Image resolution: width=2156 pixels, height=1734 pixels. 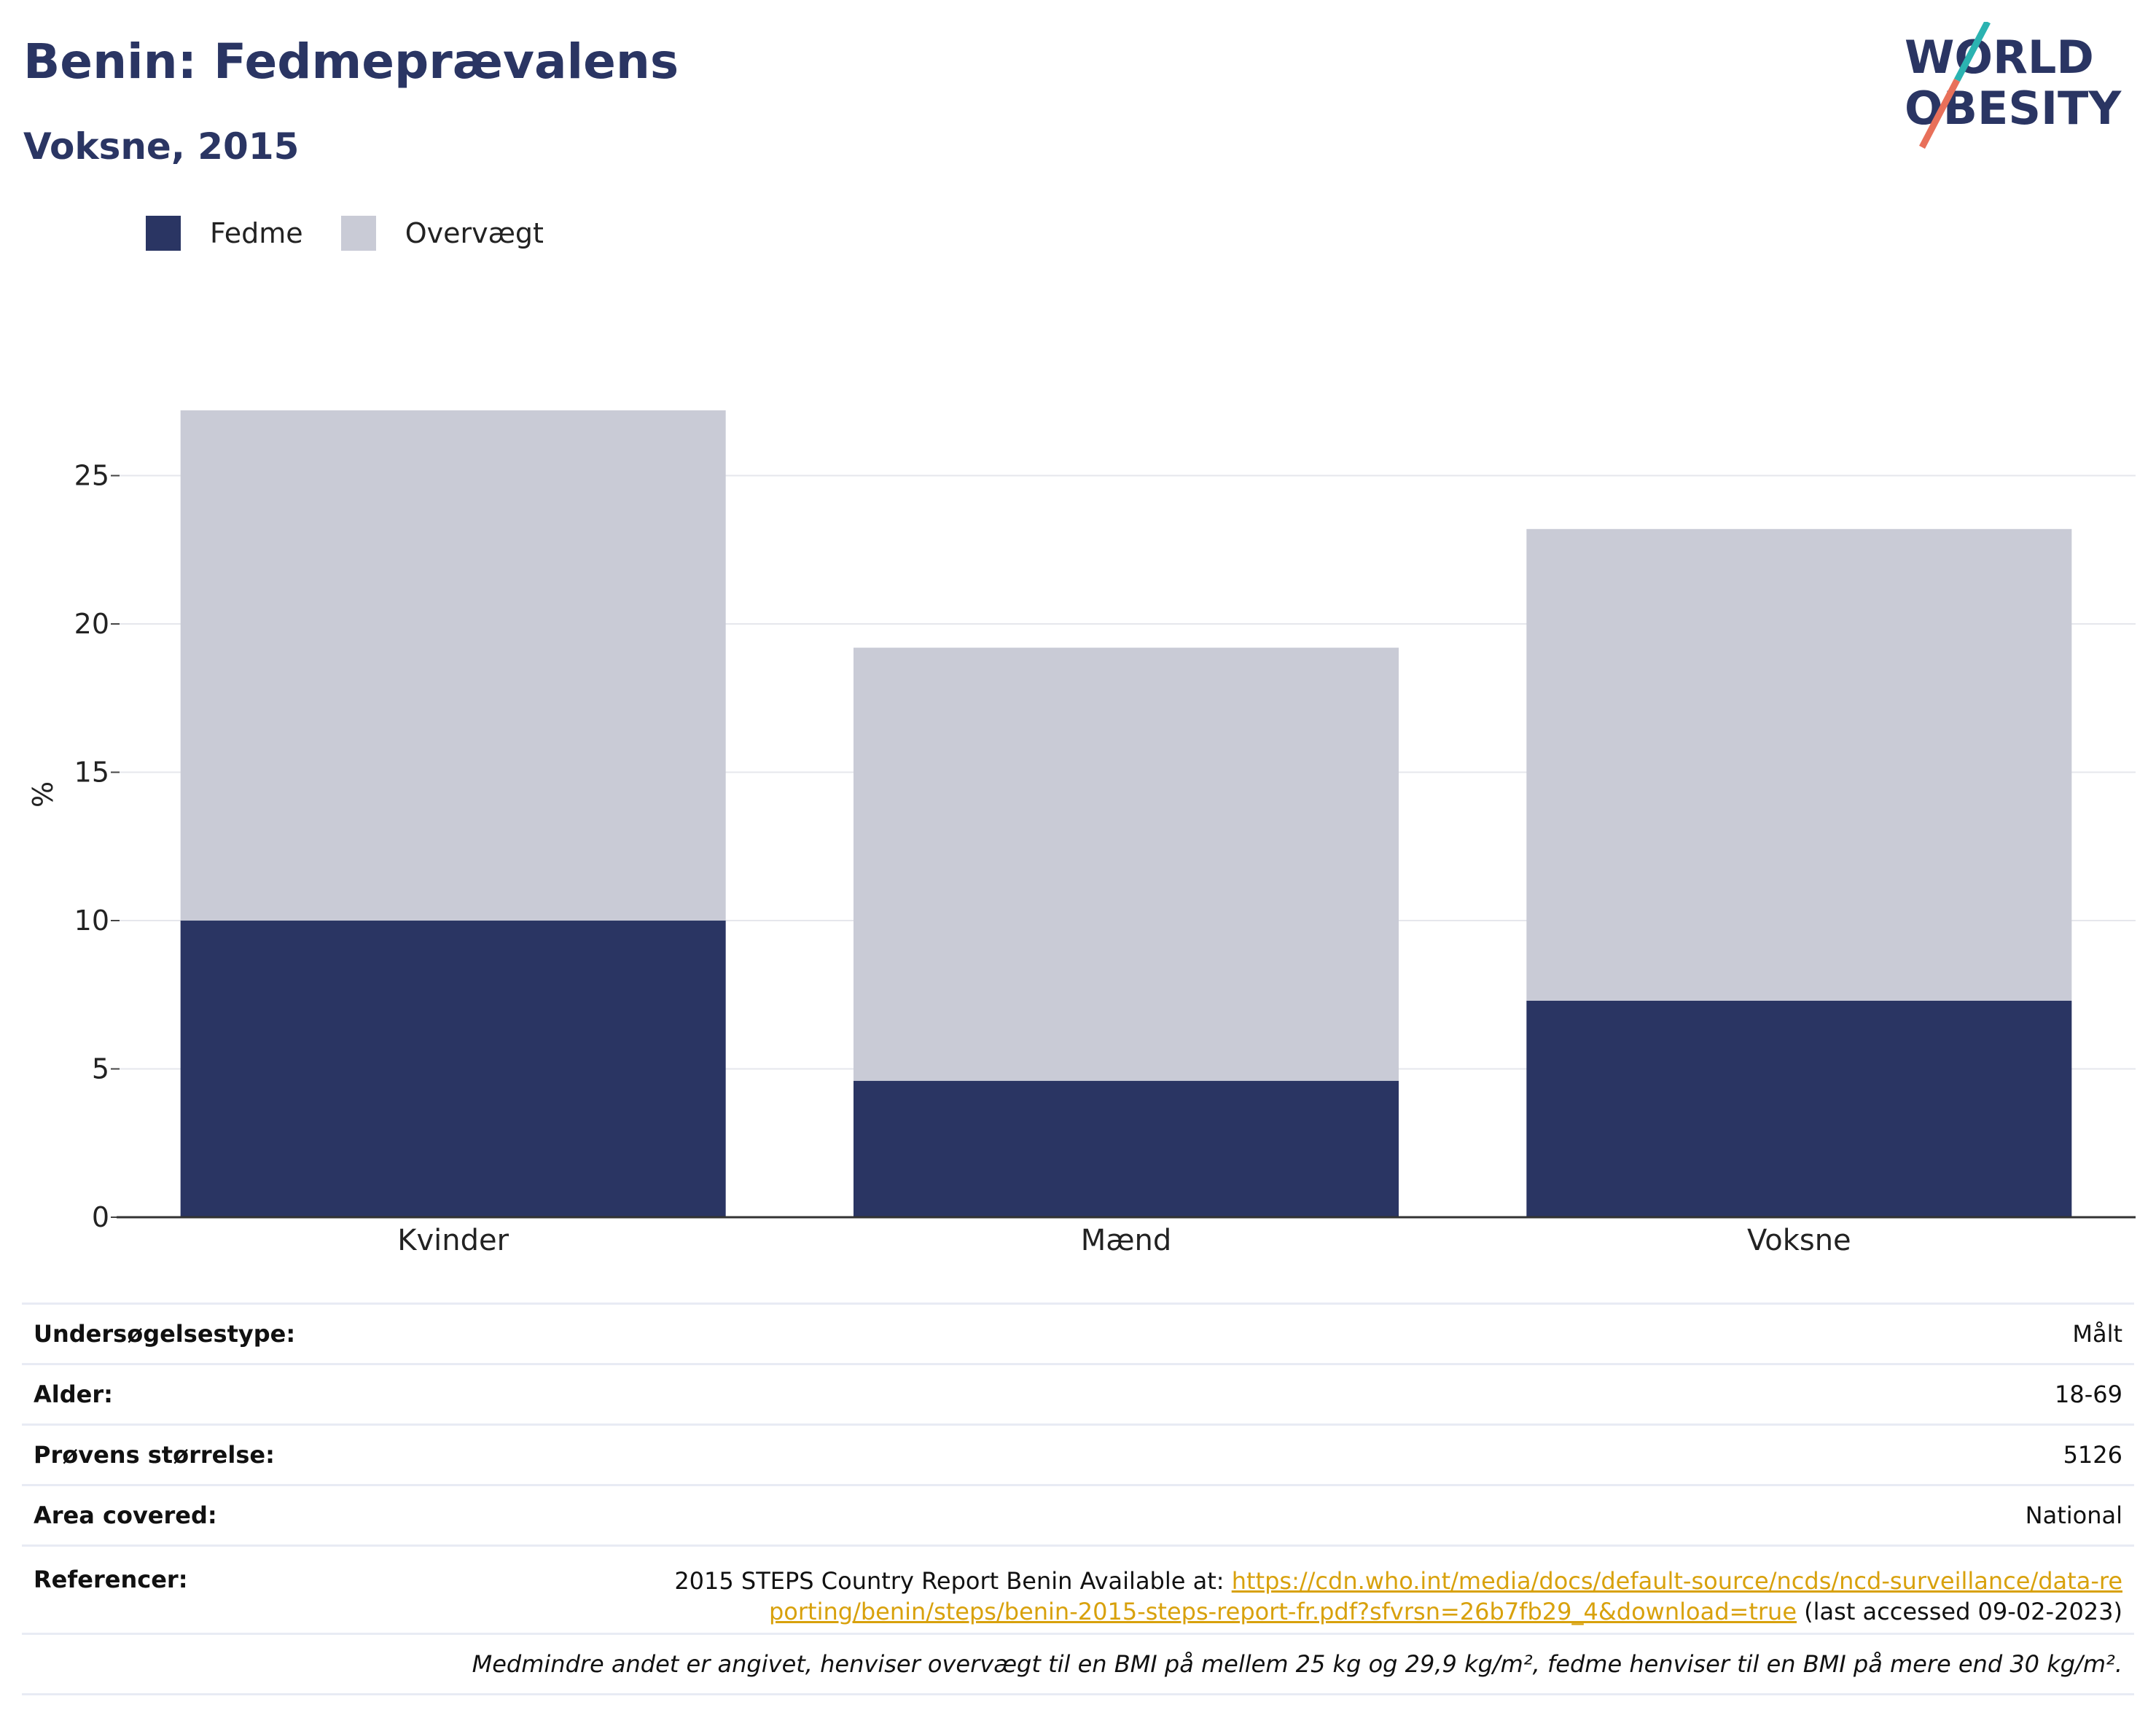 What do you see at coordinates (475, 233) in the screenshot?
I see `legend-label-overvaegt: Overvægt` at bounding box center [475, 233].